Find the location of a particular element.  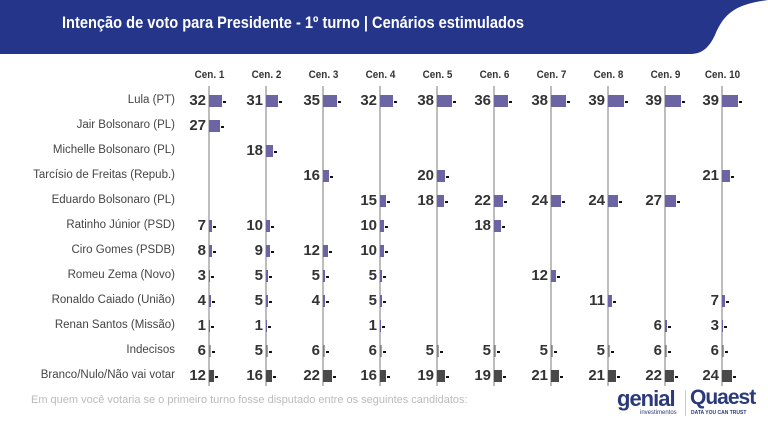

row-label: Jair Bolsonaro (PL) is located at coordinates (125, 125).